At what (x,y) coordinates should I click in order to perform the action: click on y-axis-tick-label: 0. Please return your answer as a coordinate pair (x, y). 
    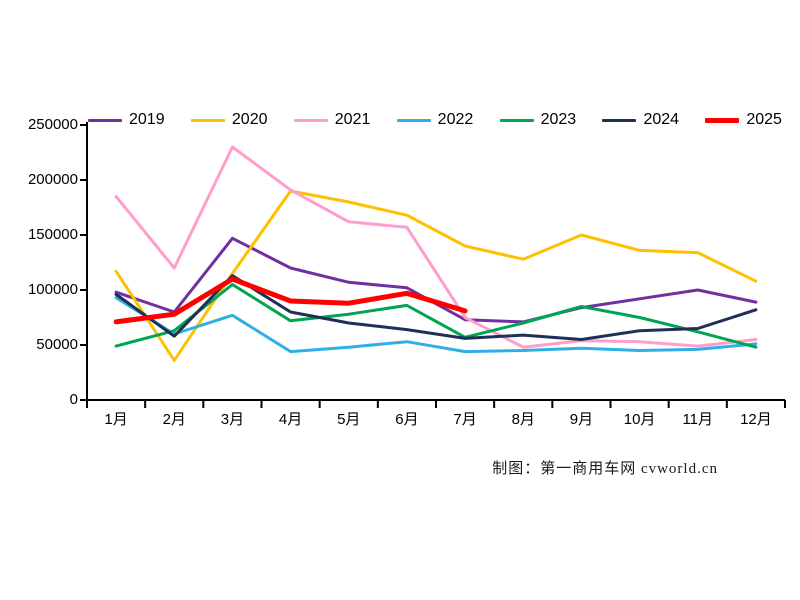
    Looking at the image, I should click on (73, 399).